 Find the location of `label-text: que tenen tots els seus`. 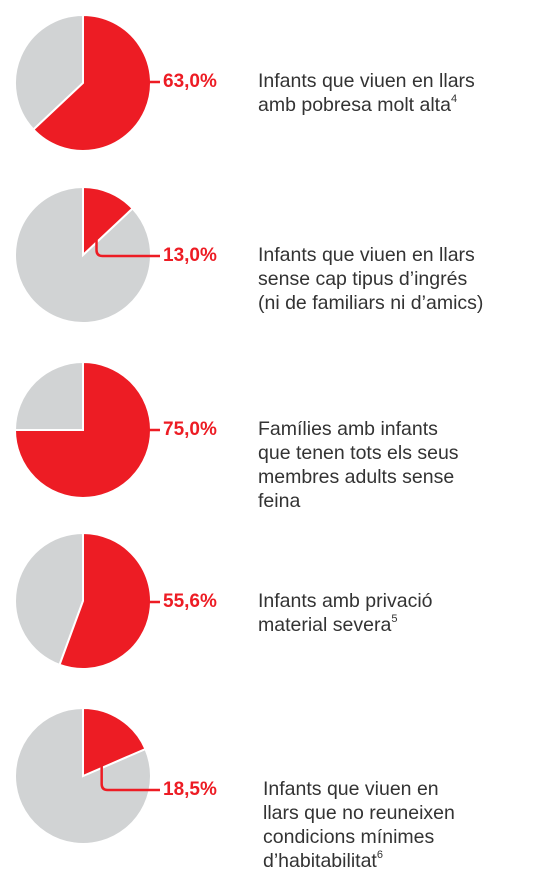

label-text: que tenen tots els seus is located at coordinates (358, 453).